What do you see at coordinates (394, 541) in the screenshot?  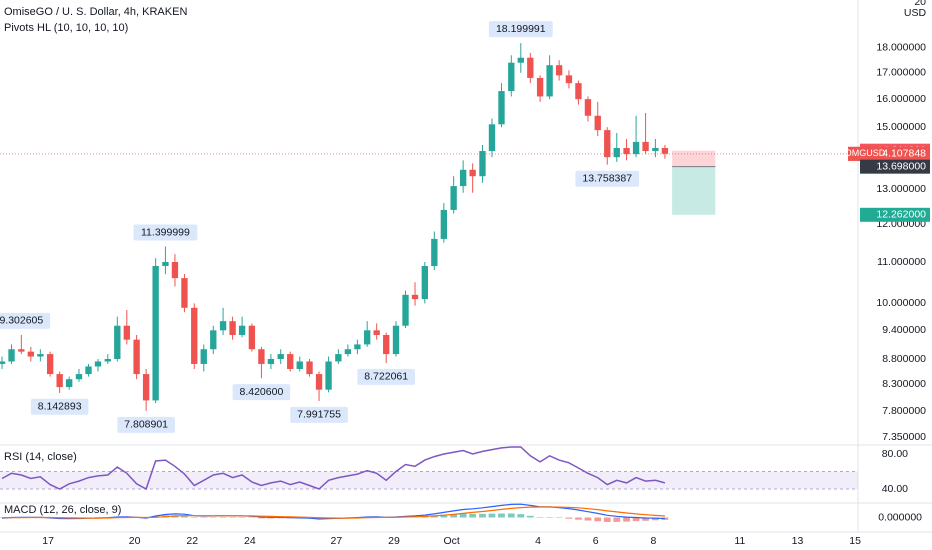 I see `x-tick-label: 29` at bounding box center [394, 541].